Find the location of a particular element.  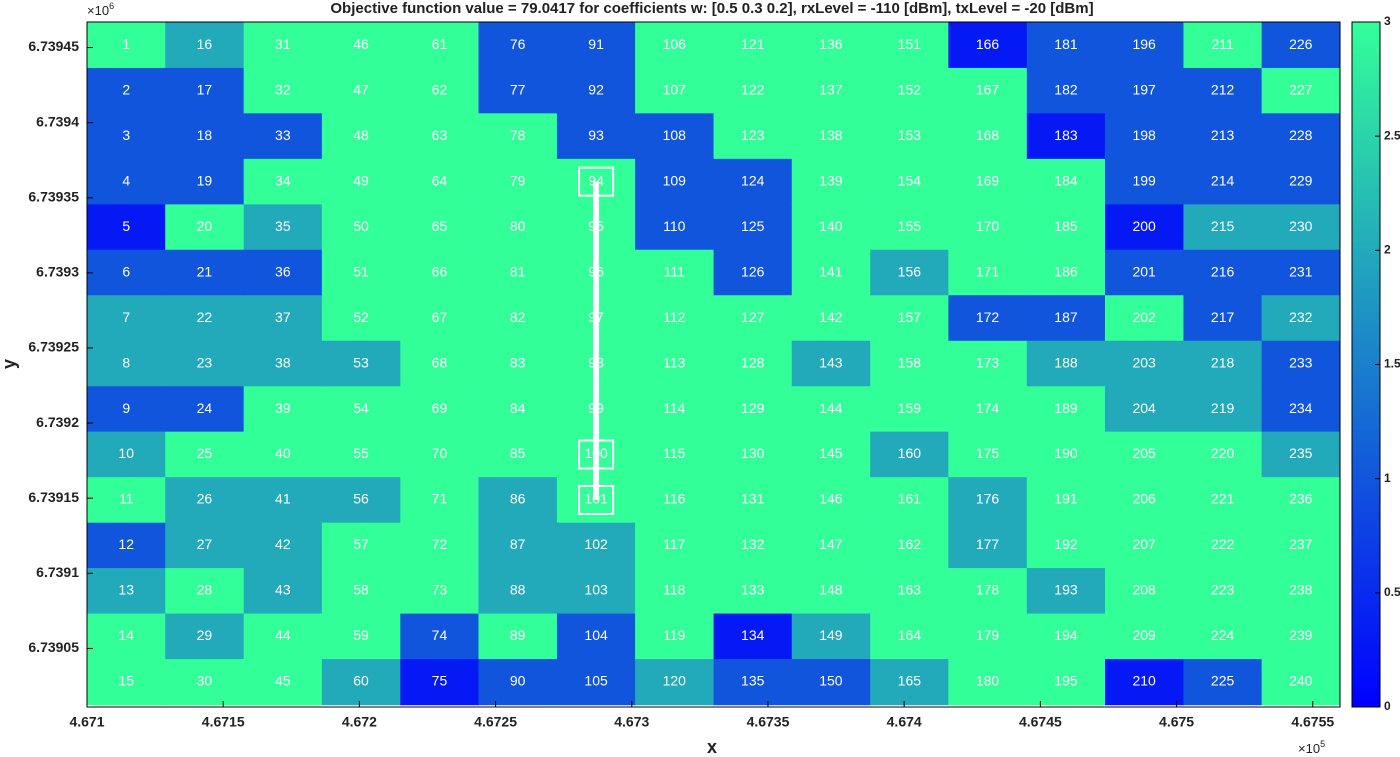

cell-label: 41 is located at coordinates (283, 499).